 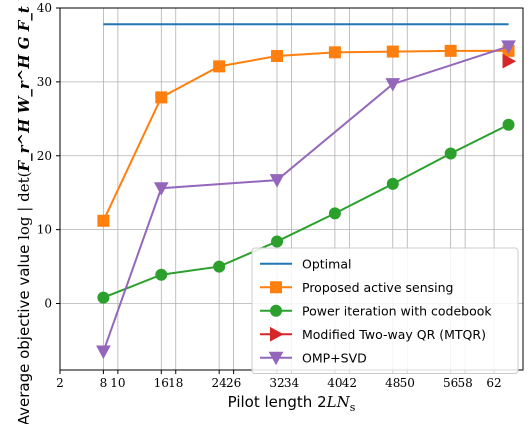 I want to click on x-tick-label: 18, so click(x=175, y=383).